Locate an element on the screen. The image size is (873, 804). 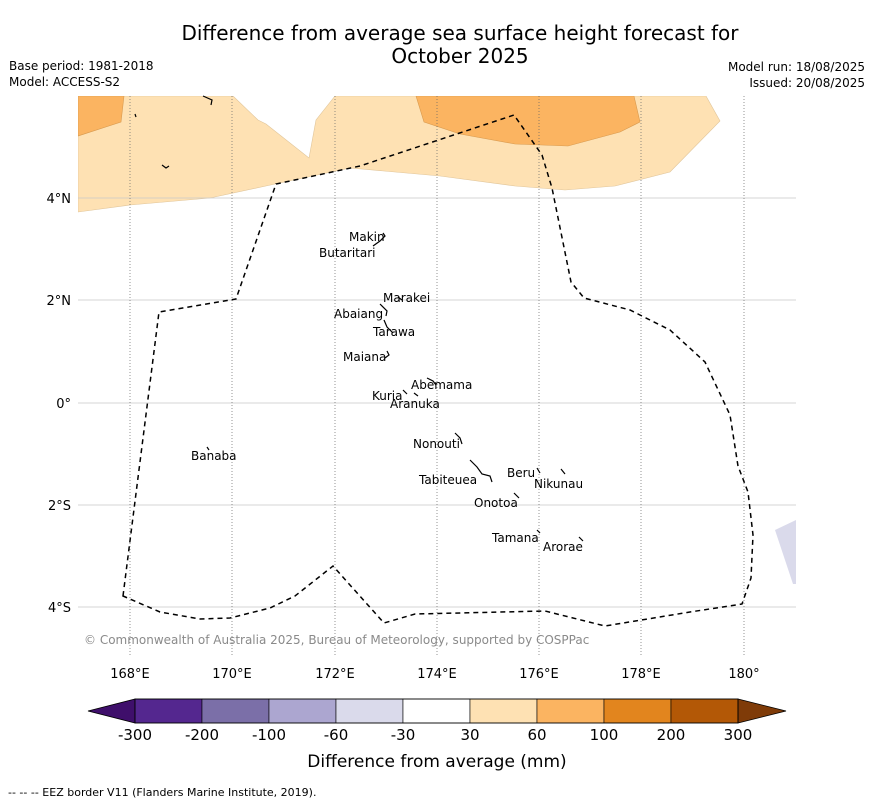
lat-label-4s: 4°S is located at coordinates (59, 608).